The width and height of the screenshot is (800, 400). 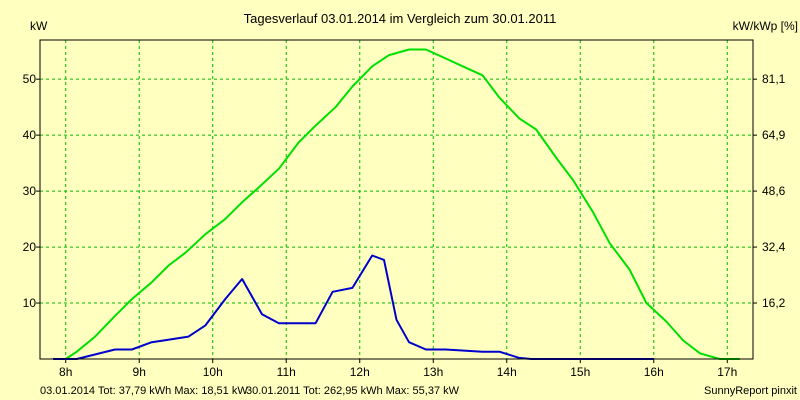 What do you see at coordinates (774, 303) in the screenshot?
I see `y-tick-label-right: 16,2` at bounding box center [774, 303].